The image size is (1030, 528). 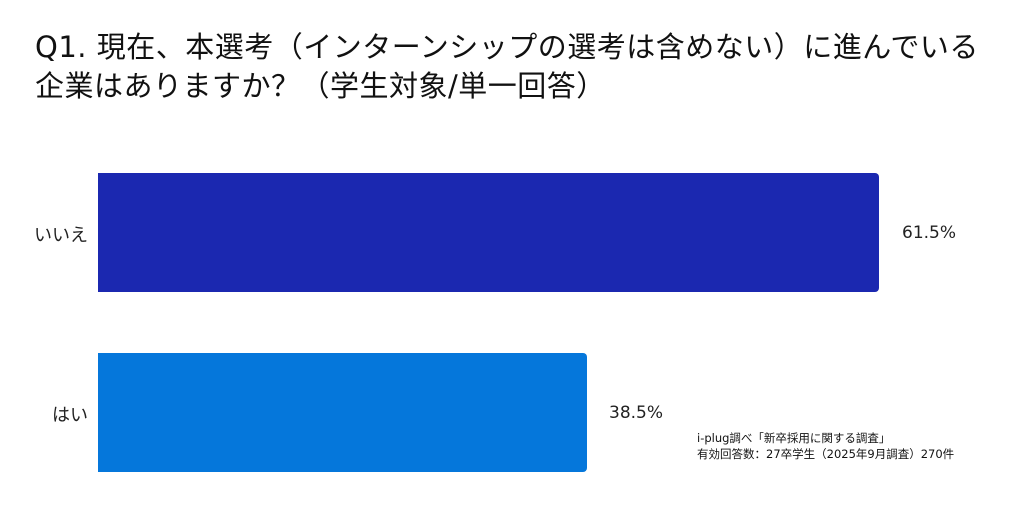 I want to click on category-label-no: いいえ, so click(x=61, y=235).